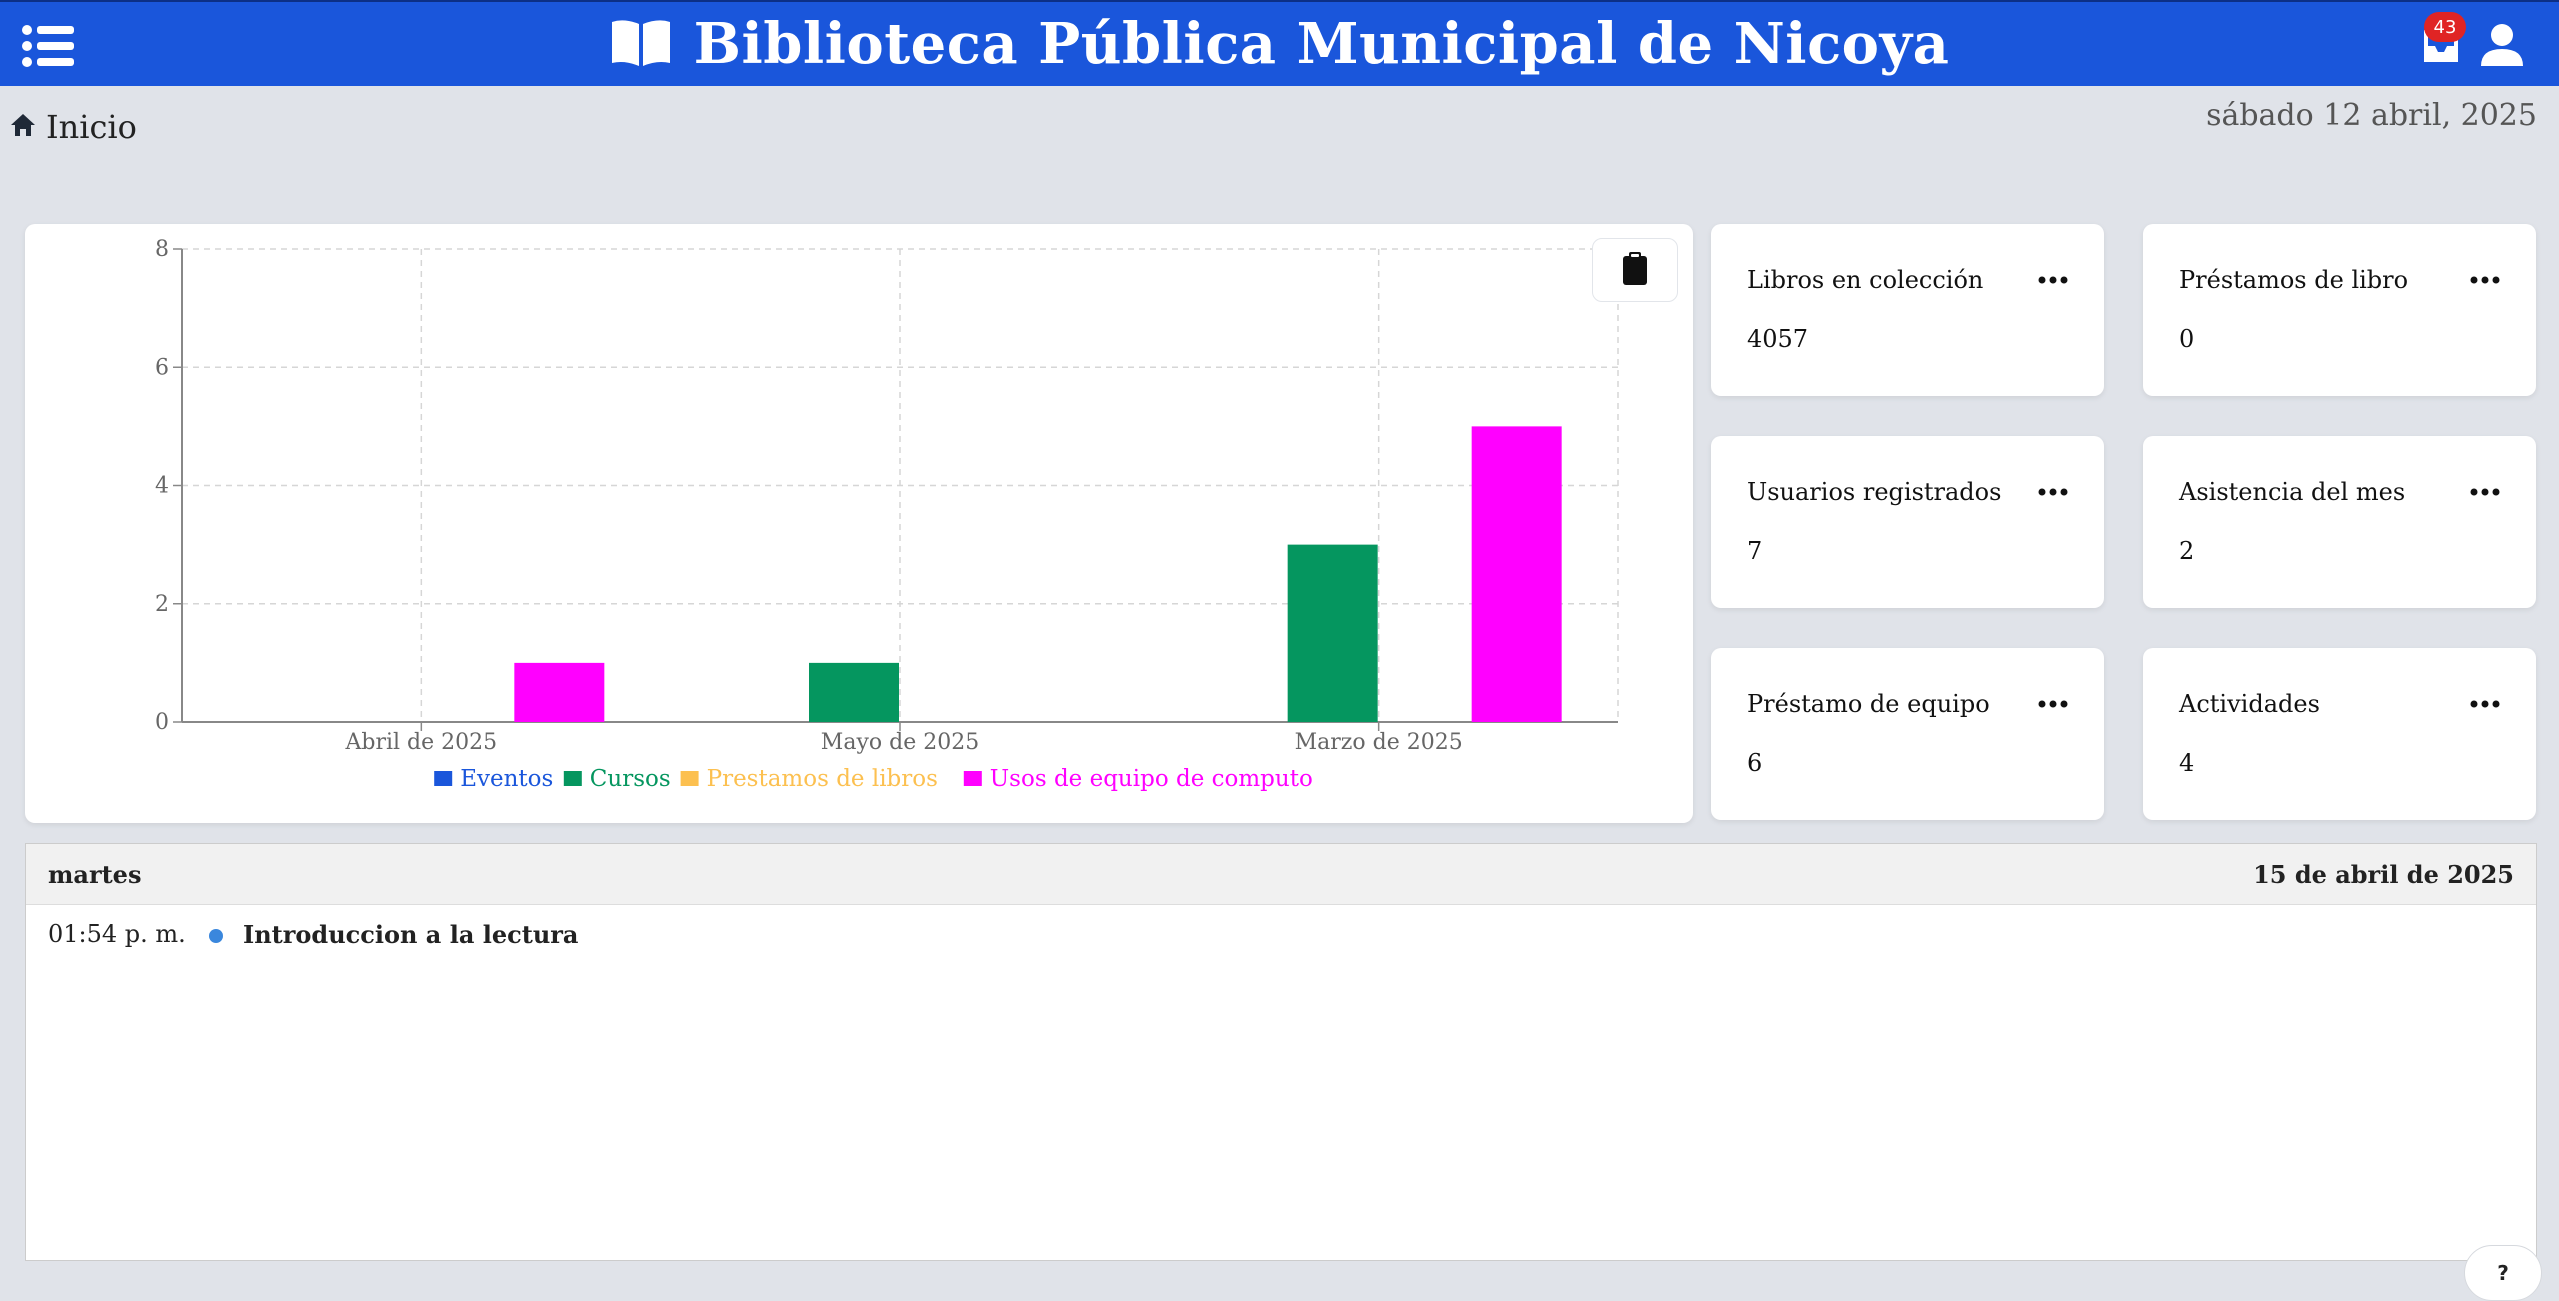 This screenshot has height=1301, width=2559. I want to click on menu-list-icon, so click(48, 46).